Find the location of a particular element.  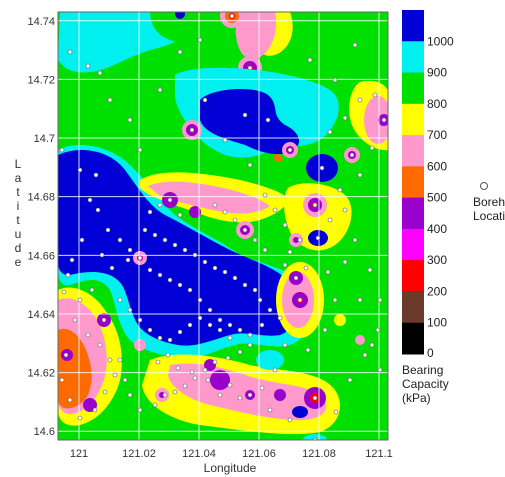

y-axis-label-letter: e is located at coordinates (18, 262).